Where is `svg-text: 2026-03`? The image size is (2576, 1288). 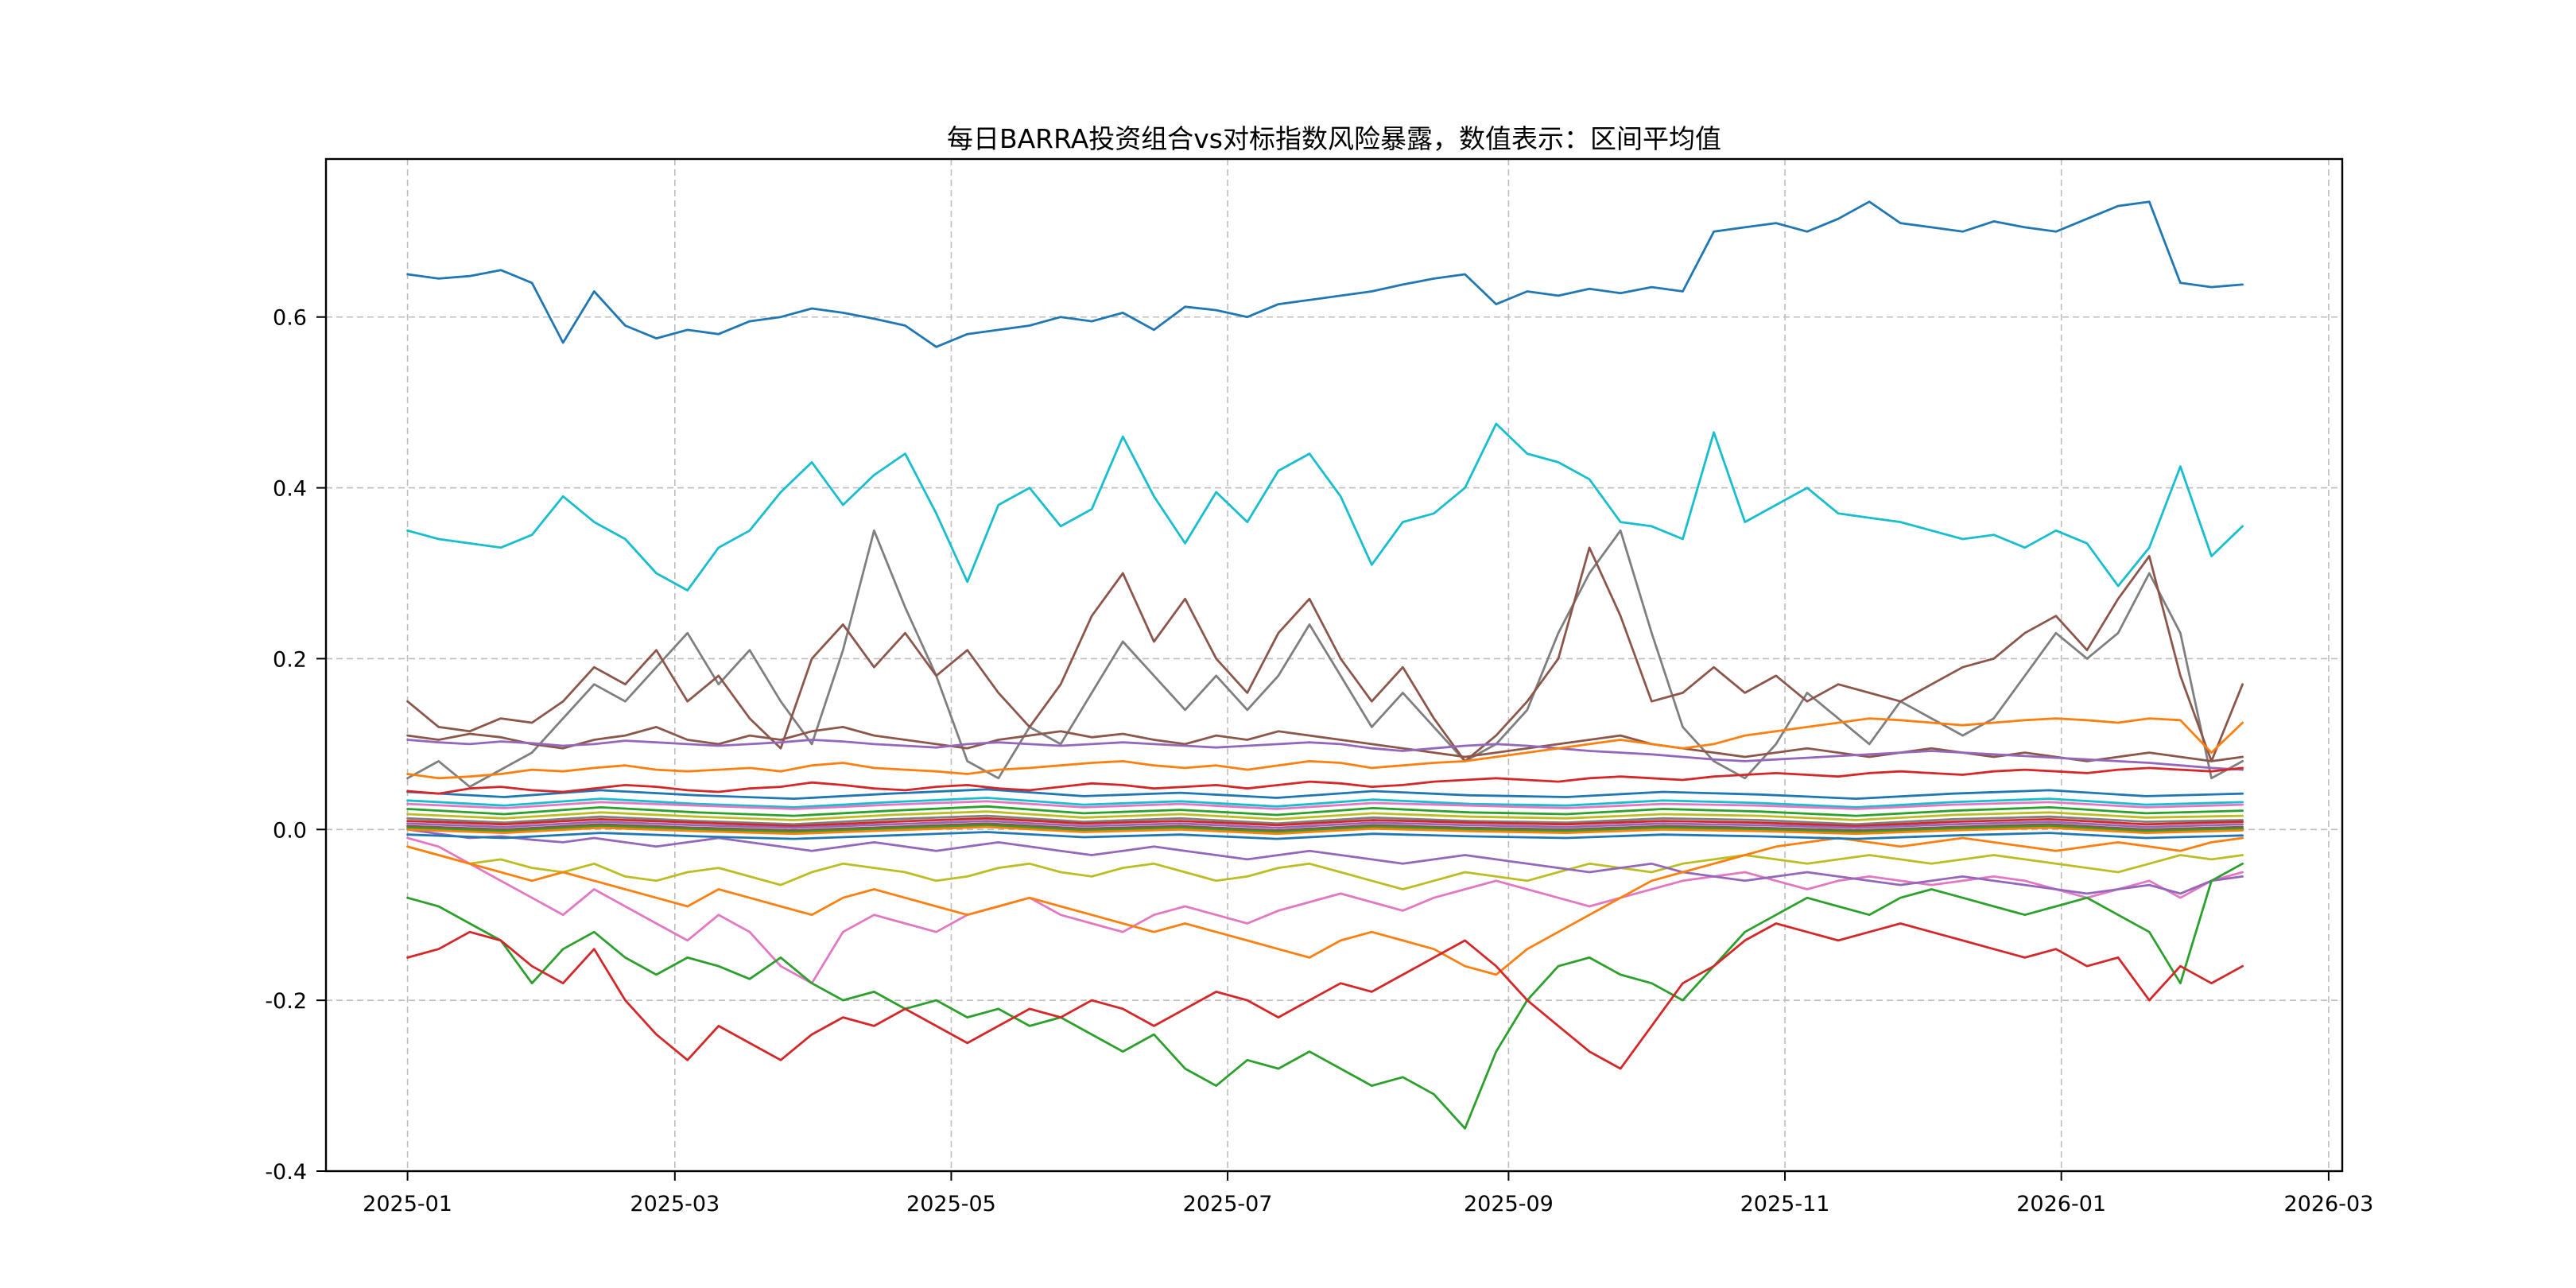 svg-text: 2026-03 is located at coordinates (2328, 1204).